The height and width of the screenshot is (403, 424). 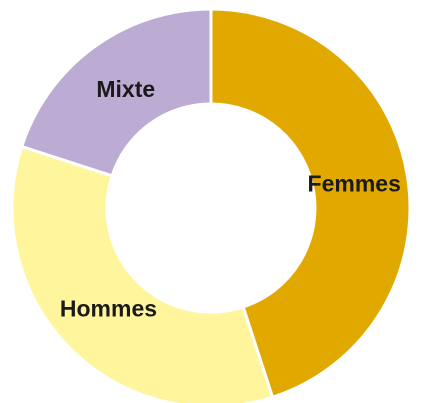 I want to click on slice-label: Mixte, so click(x=125, y=89).